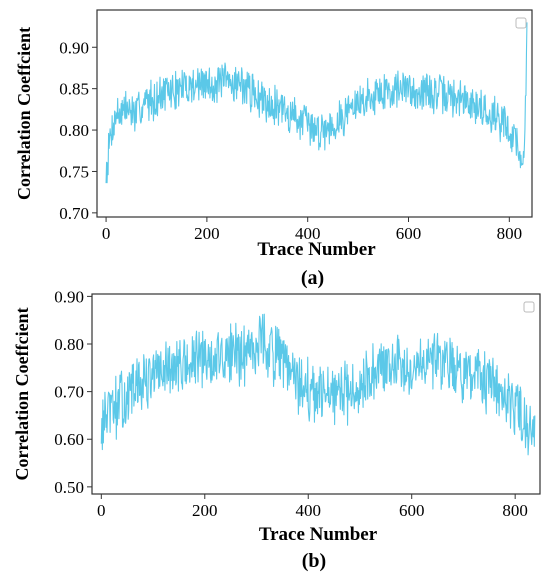  I want to click on panel-label: (a), so click(312, 278).